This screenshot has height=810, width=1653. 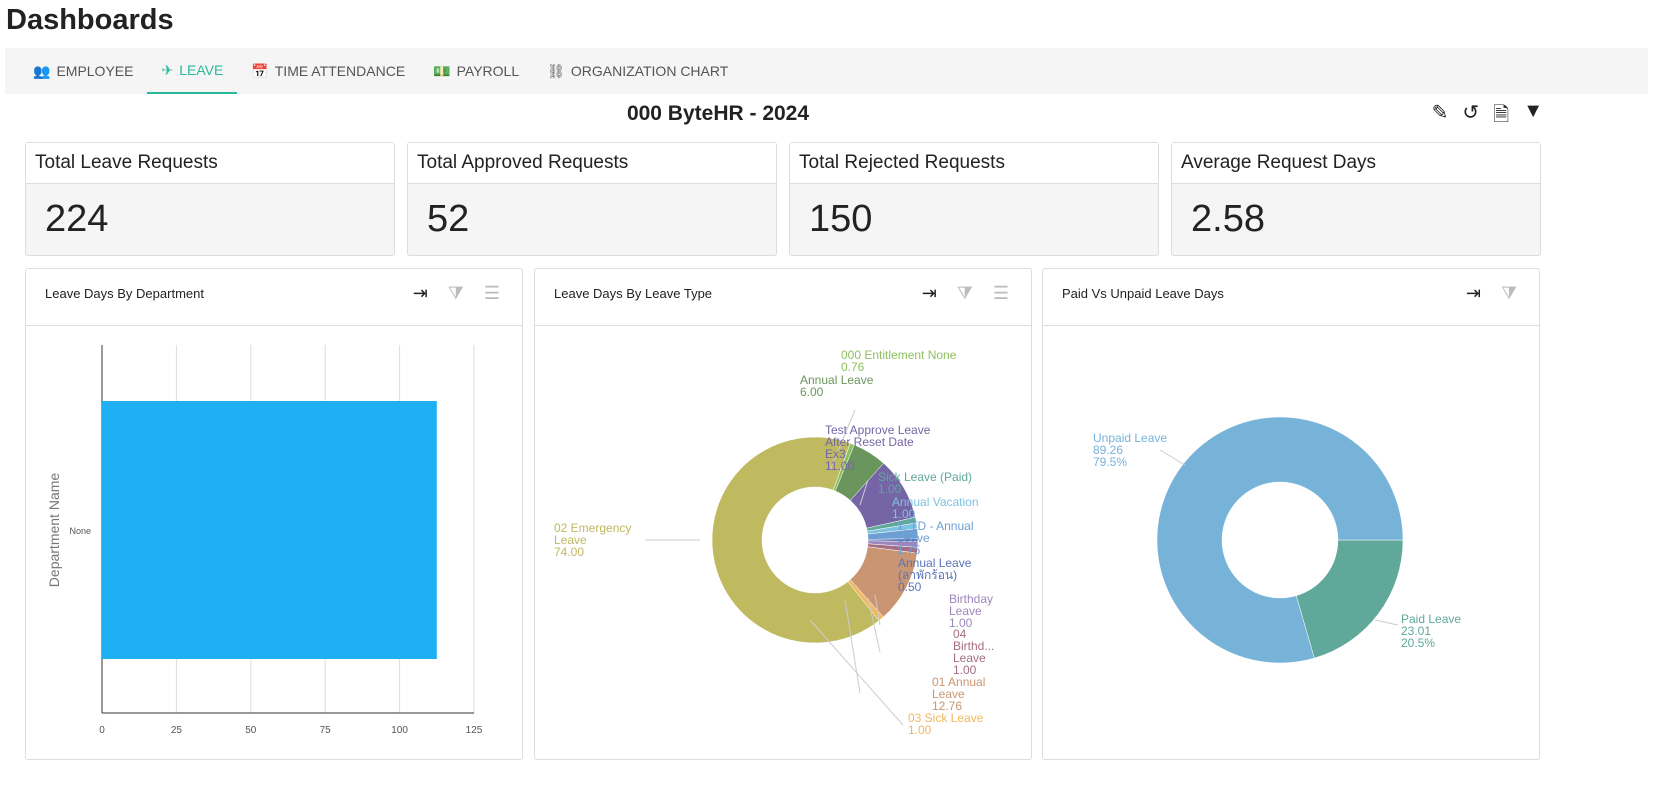 What do you see at coordinates (260, 70) in the screenshot?
I see `calendar-clock-icon: 📅` at bounding box center [260, 70].